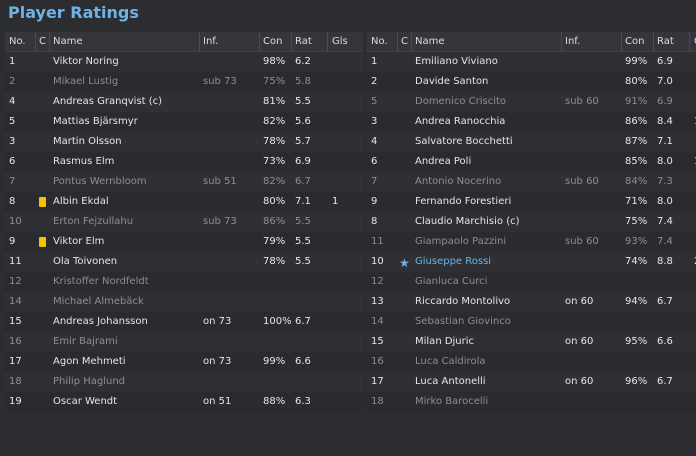 Image resolution: width=696 pixels, height=456 pixels. What do you see at coordinates (85, 401) in the screenshot?
I see `player-name: Oscar Wendt` at bounding box center [85, 401].